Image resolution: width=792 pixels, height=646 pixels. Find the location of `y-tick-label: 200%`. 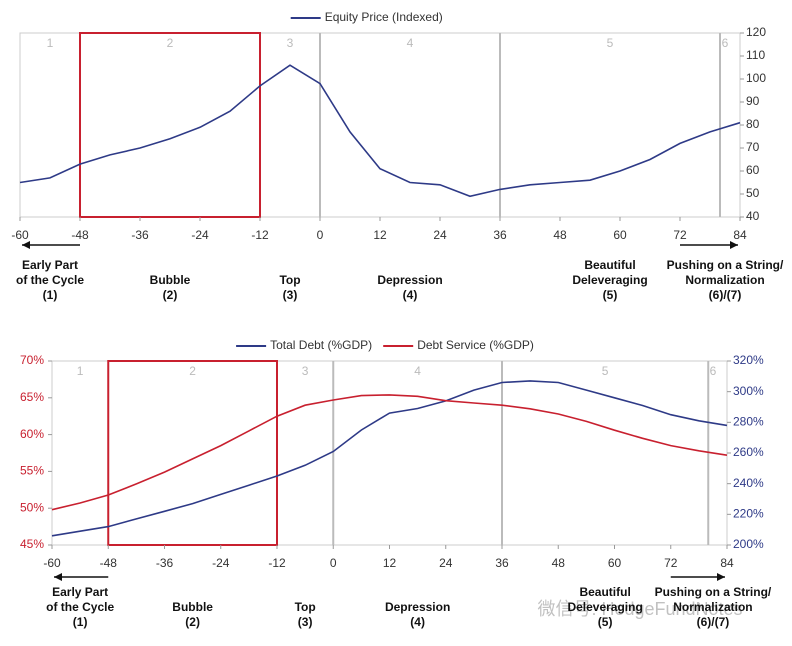

y-tick-label: 200% is located at coordinates (748, 544).